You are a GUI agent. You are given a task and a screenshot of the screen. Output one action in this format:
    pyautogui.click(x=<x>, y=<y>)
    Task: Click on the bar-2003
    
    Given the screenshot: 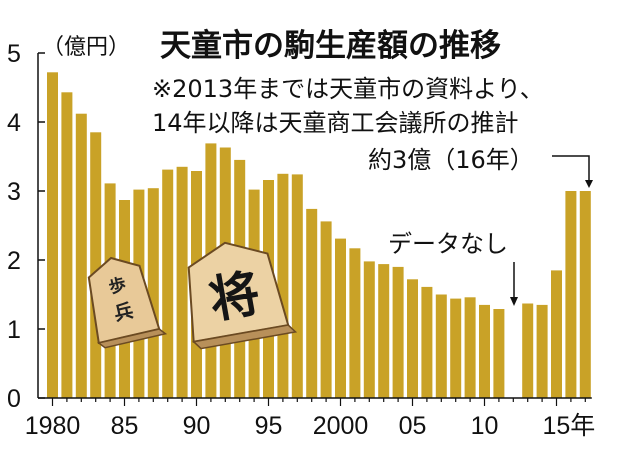 What is the action you would take?
    pyautogui.click(x=384, y=331)
    